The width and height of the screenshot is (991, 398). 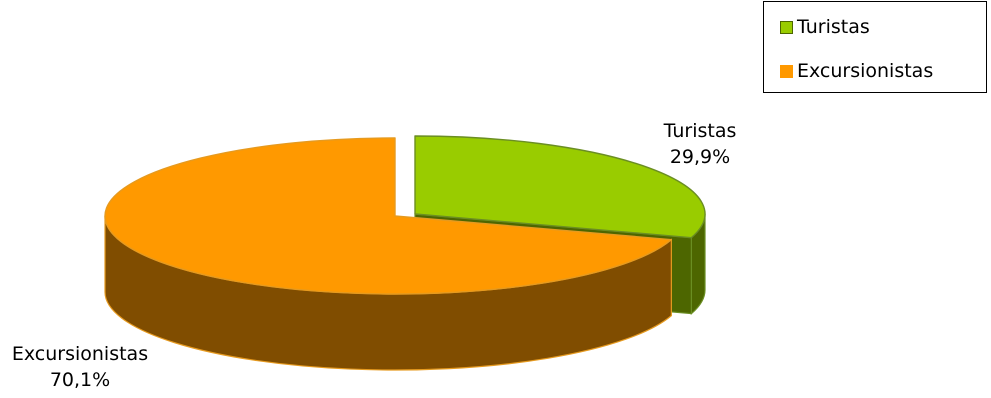 I want to click on legend: Turistas Excursionistas, so click(x=875, y=47).